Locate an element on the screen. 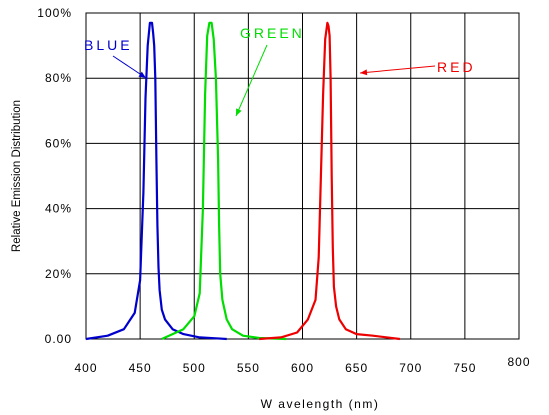 The height and width of the screenshot is (415, 549). x-tick-label: 700 is located at coordinates (410, 368).